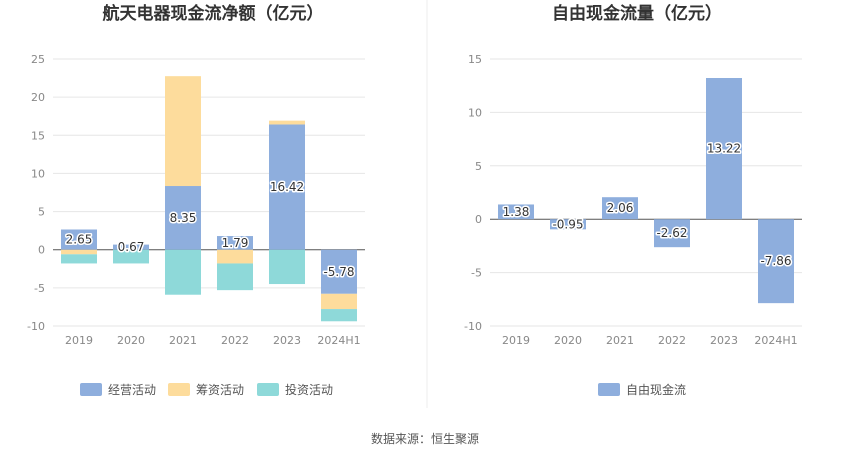 This screenshot has width=850, height=459. I want to click on chart2-data-label: -7.86, so click(775, 261).